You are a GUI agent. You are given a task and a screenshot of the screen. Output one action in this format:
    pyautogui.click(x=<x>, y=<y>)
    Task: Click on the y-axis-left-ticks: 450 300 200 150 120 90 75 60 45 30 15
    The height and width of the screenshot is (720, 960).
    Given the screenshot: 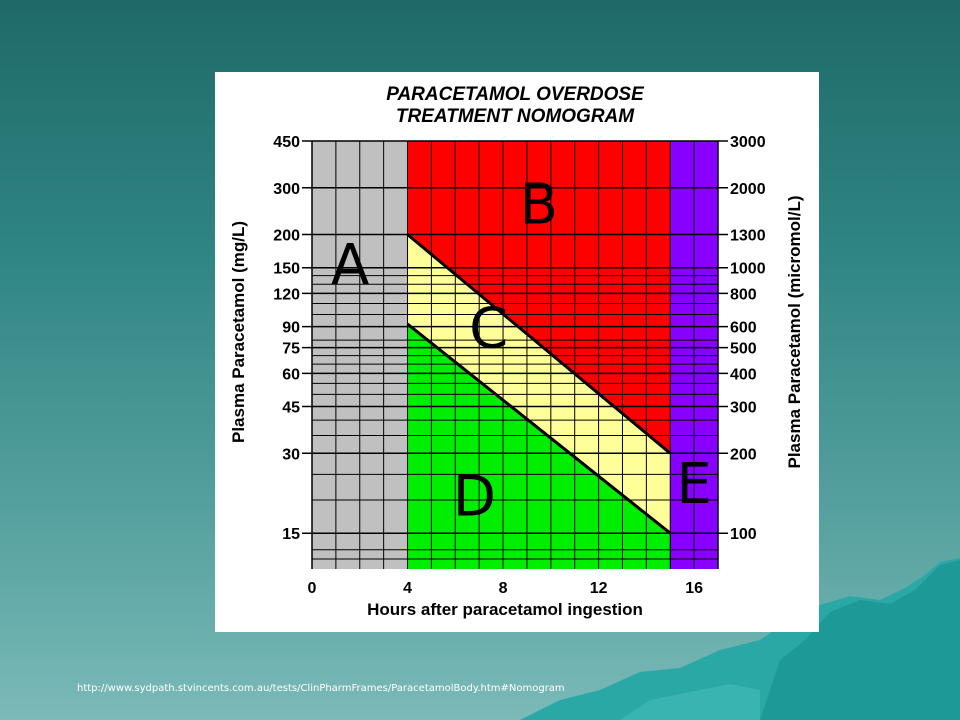 What is the action you would take?
    pyautogui.click(x=286, y=338)
    